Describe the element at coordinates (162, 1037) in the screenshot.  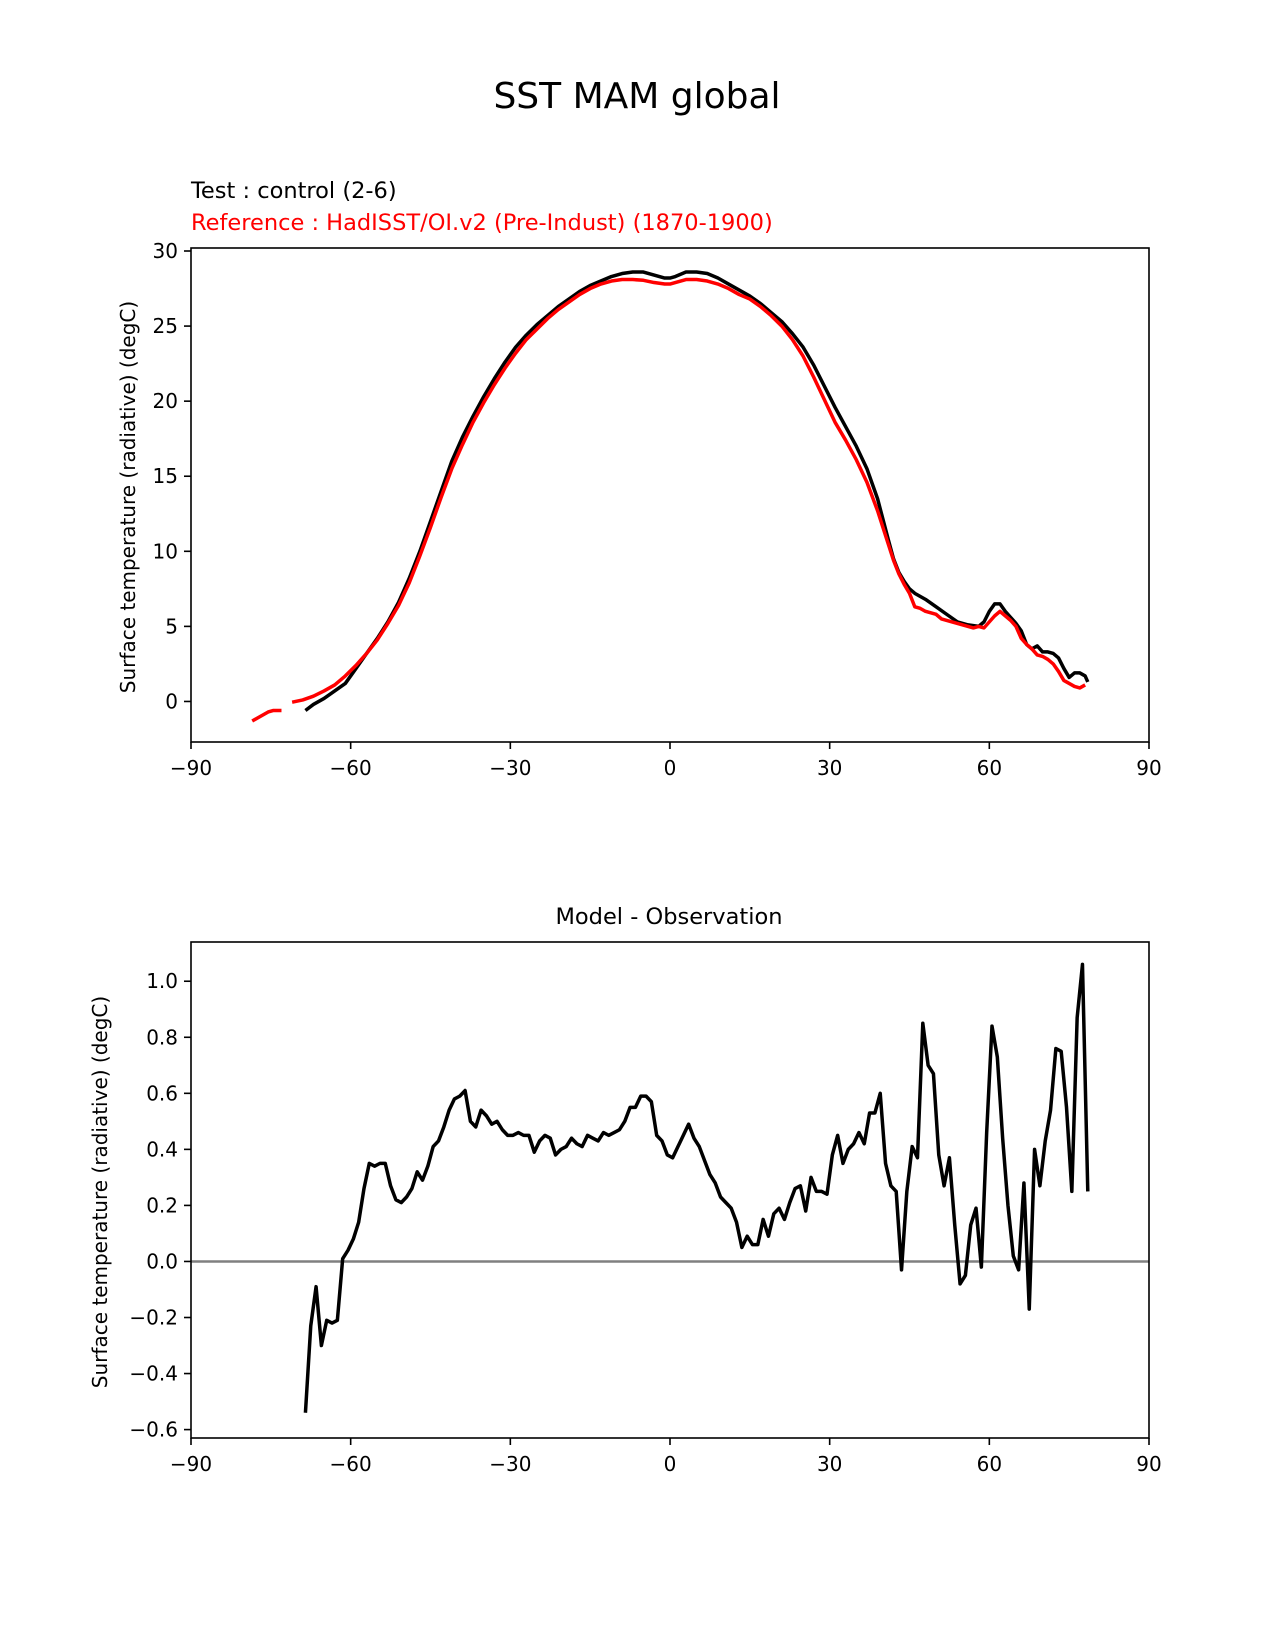
I see `y-tick-label: 0.8` at that location.